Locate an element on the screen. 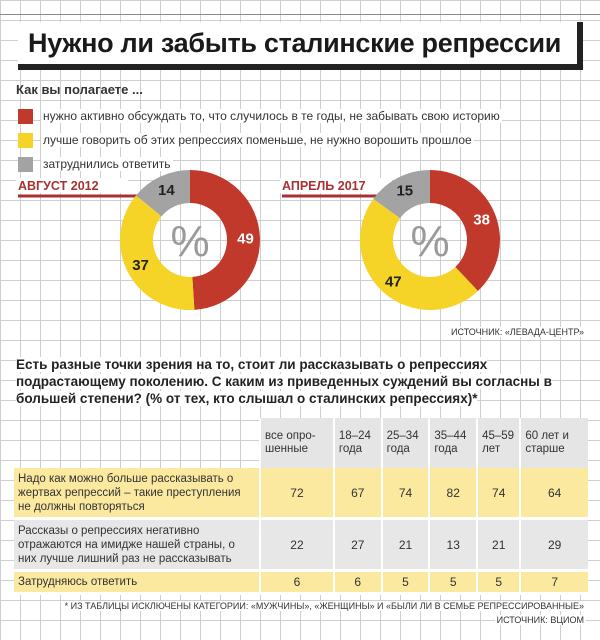  slice-label: 47 is located at coordinates (393, 282).